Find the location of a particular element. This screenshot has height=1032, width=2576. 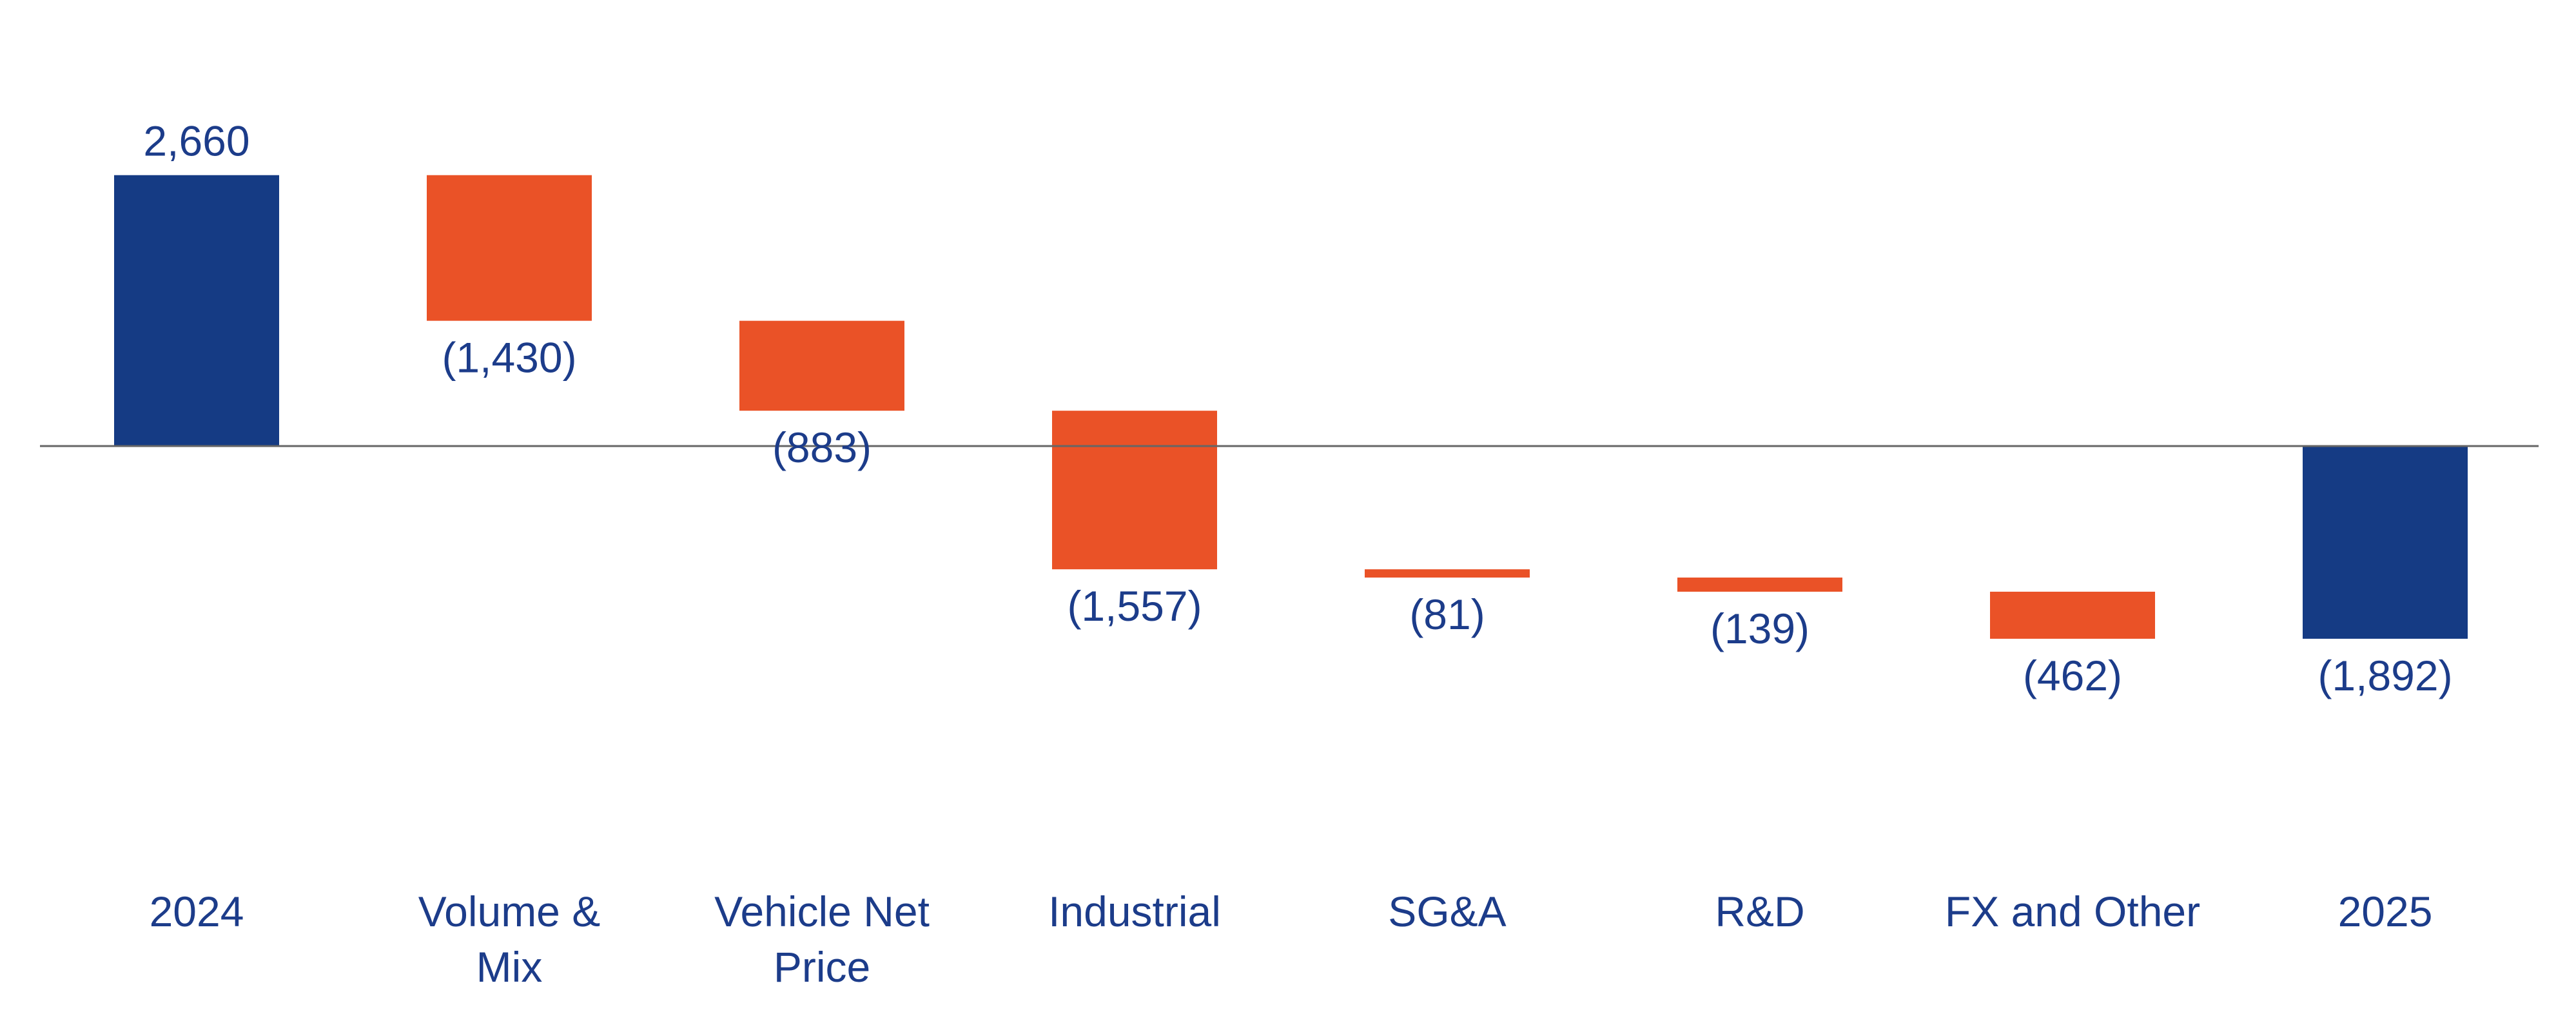

category-label-7-line-0: 2025 is located at coordinates (2385, 911).